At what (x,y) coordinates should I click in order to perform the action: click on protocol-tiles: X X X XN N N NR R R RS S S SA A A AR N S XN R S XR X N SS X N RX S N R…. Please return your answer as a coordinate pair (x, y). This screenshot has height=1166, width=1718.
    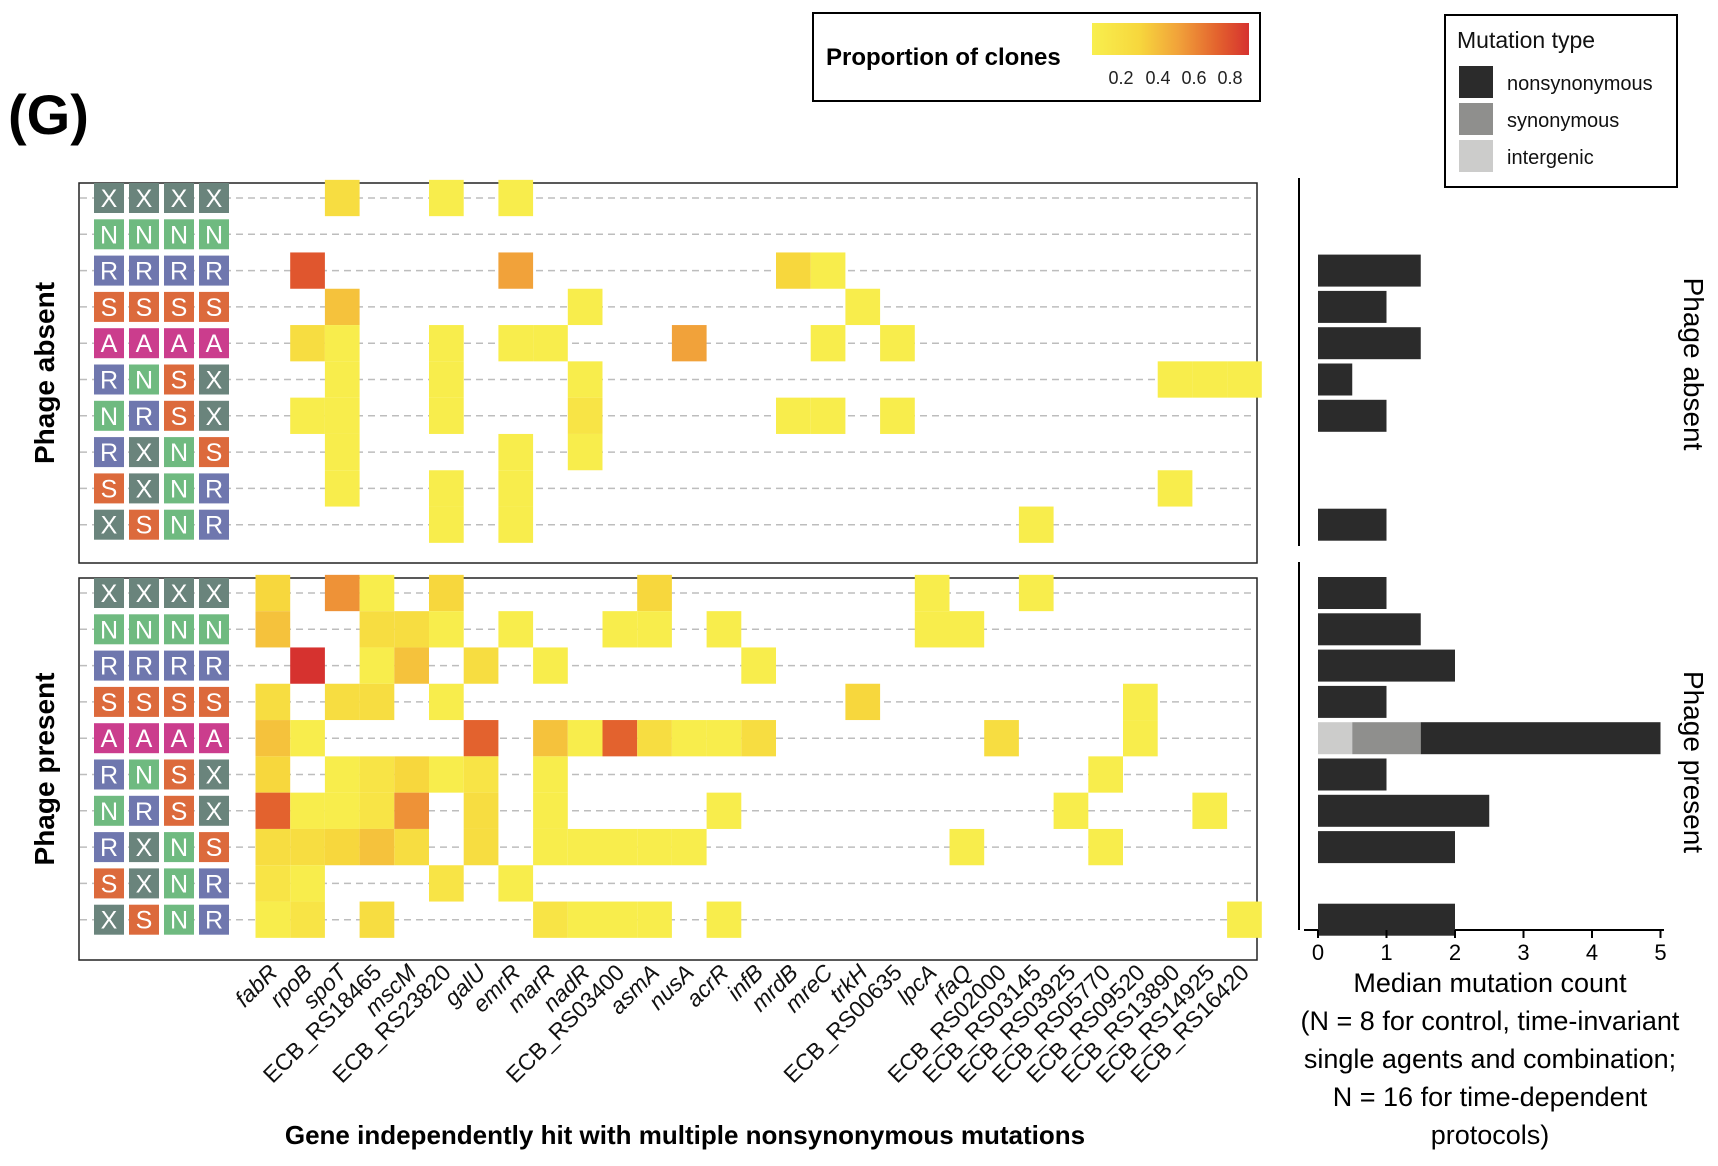
    Looking at the image, I should click on (161, 559).